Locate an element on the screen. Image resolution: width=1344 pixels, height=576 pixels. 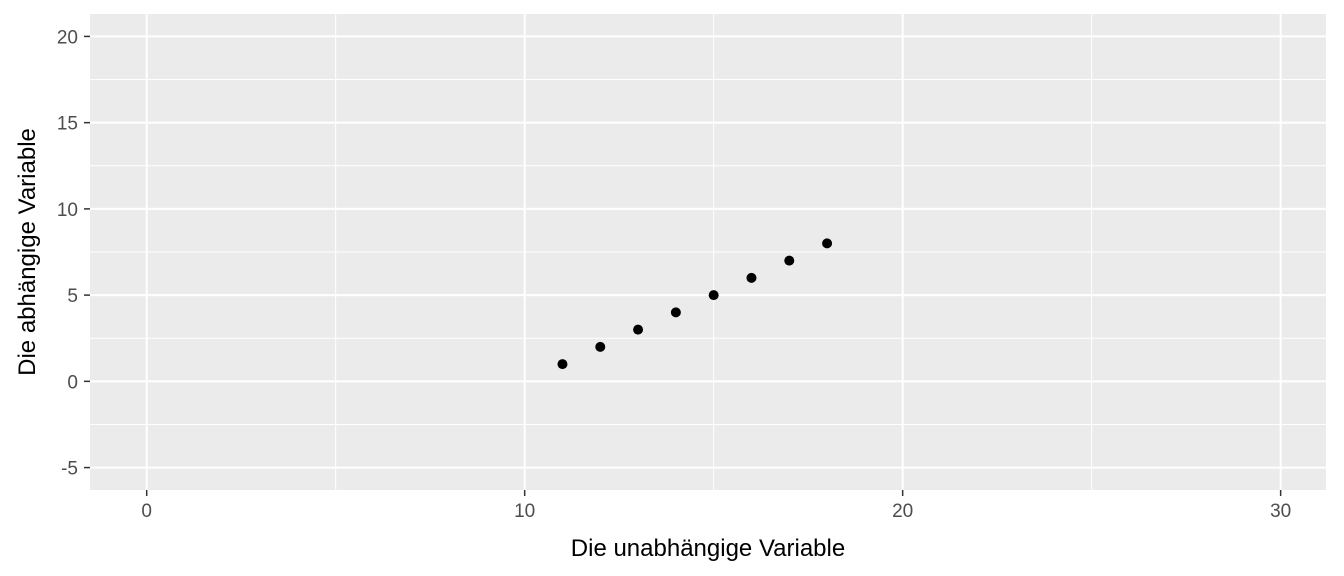
x-tick-label: 10 is located at coordinates (524, 511).